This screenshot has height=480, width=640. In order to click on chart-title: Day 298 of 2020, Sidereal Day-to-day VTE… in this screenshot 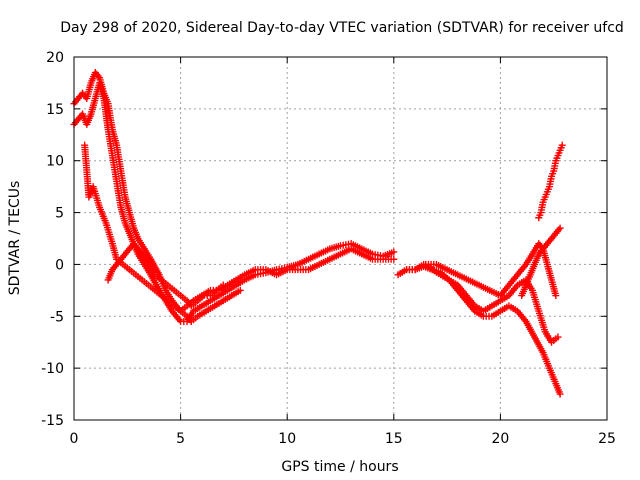, I will do `click(342, 28)`.